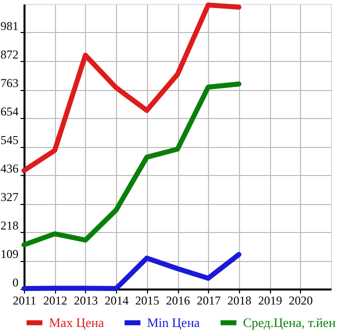 The width and height of the screenshot is (345, 335). I want to click on x-tick-label: 2012, so click(55, 301).